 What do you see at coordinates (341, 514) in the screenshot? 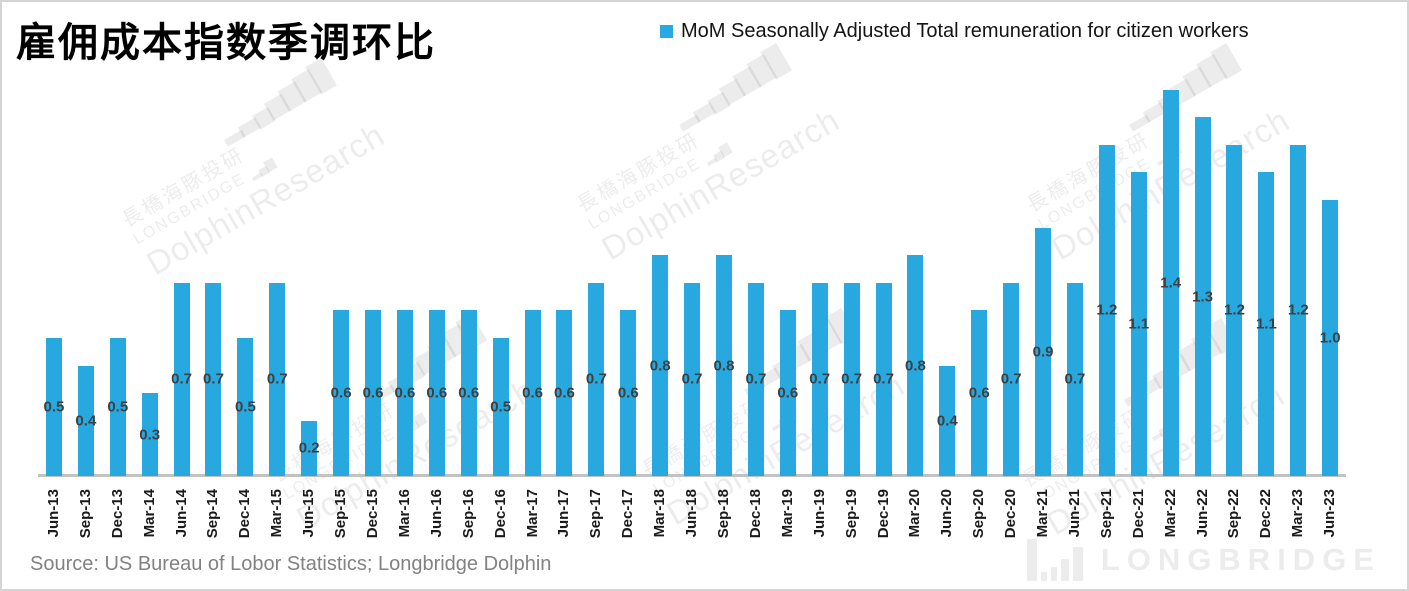
I see `x-axis-label: Sep-15` at bounding box center [341, 514].